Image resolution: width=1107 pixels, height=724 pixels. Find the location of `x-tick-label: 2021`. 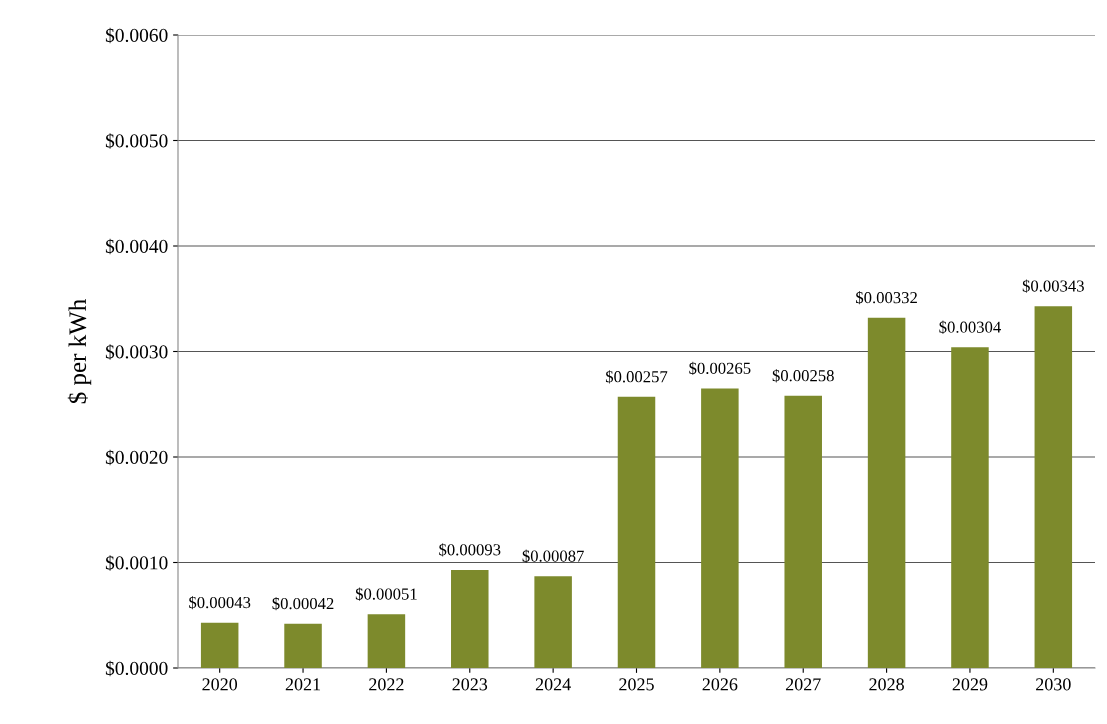

x-tick-label: 2021 is located at coordinates (303, 684).